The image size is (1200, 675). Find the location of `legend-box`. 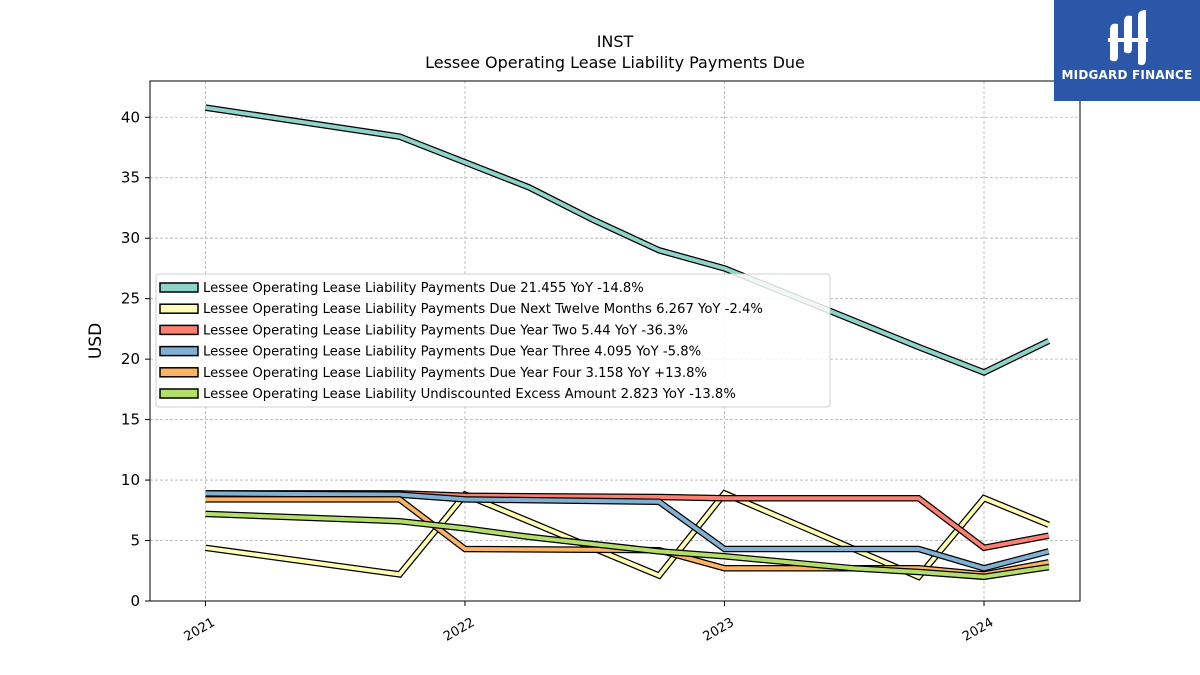

legend-box is located at coordinates (493, 340).